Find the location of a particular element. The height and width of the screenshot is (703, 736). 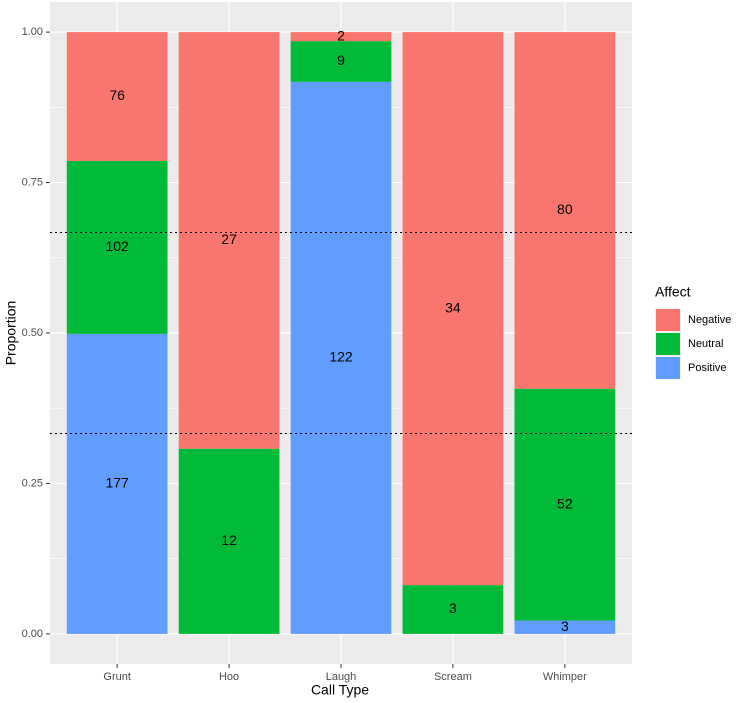

y-tick-label: 0.00 is located at coordinates (32, 634).